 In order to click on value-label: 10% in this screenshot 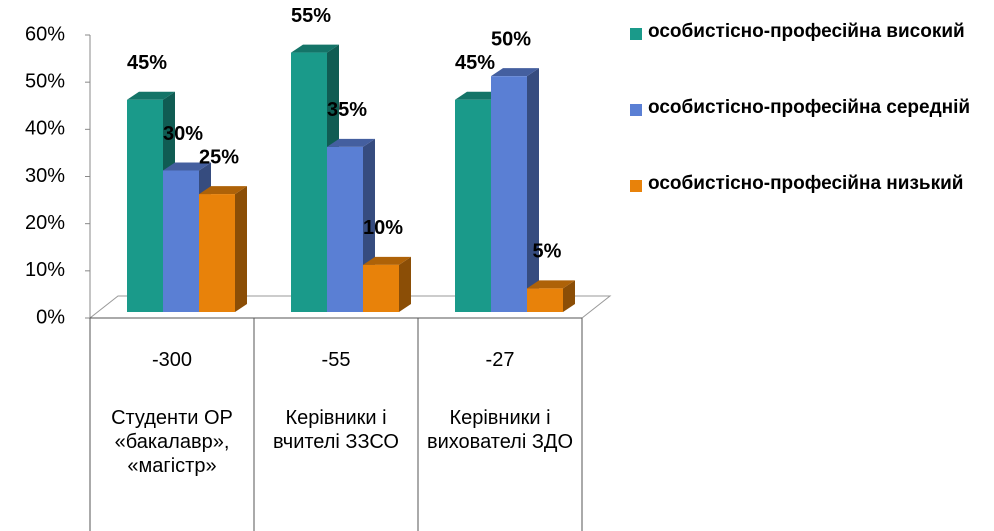, I will do `click(383, 228)`.